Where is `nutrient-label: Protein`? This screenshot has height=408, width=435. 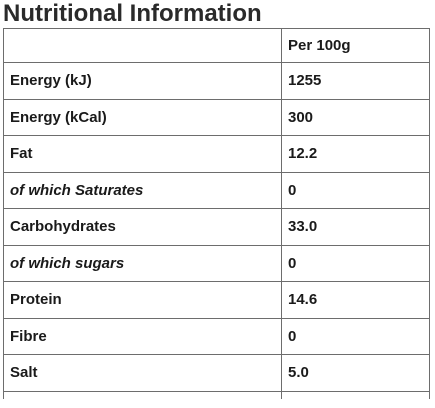 nutrient-label: Protein is located at coordinates (142, 300).